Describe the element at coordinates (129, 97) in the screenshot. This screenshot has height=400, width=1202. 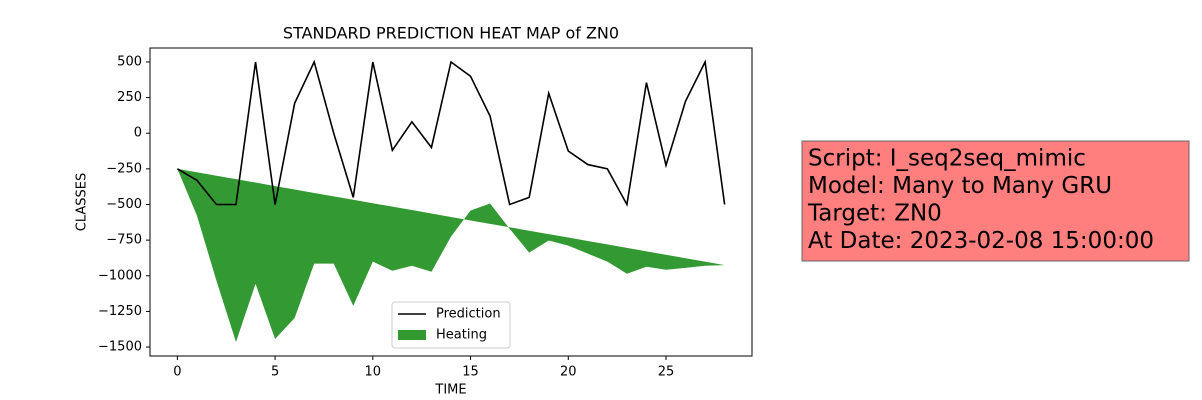
I see `y-tick-label: 250` at that location.